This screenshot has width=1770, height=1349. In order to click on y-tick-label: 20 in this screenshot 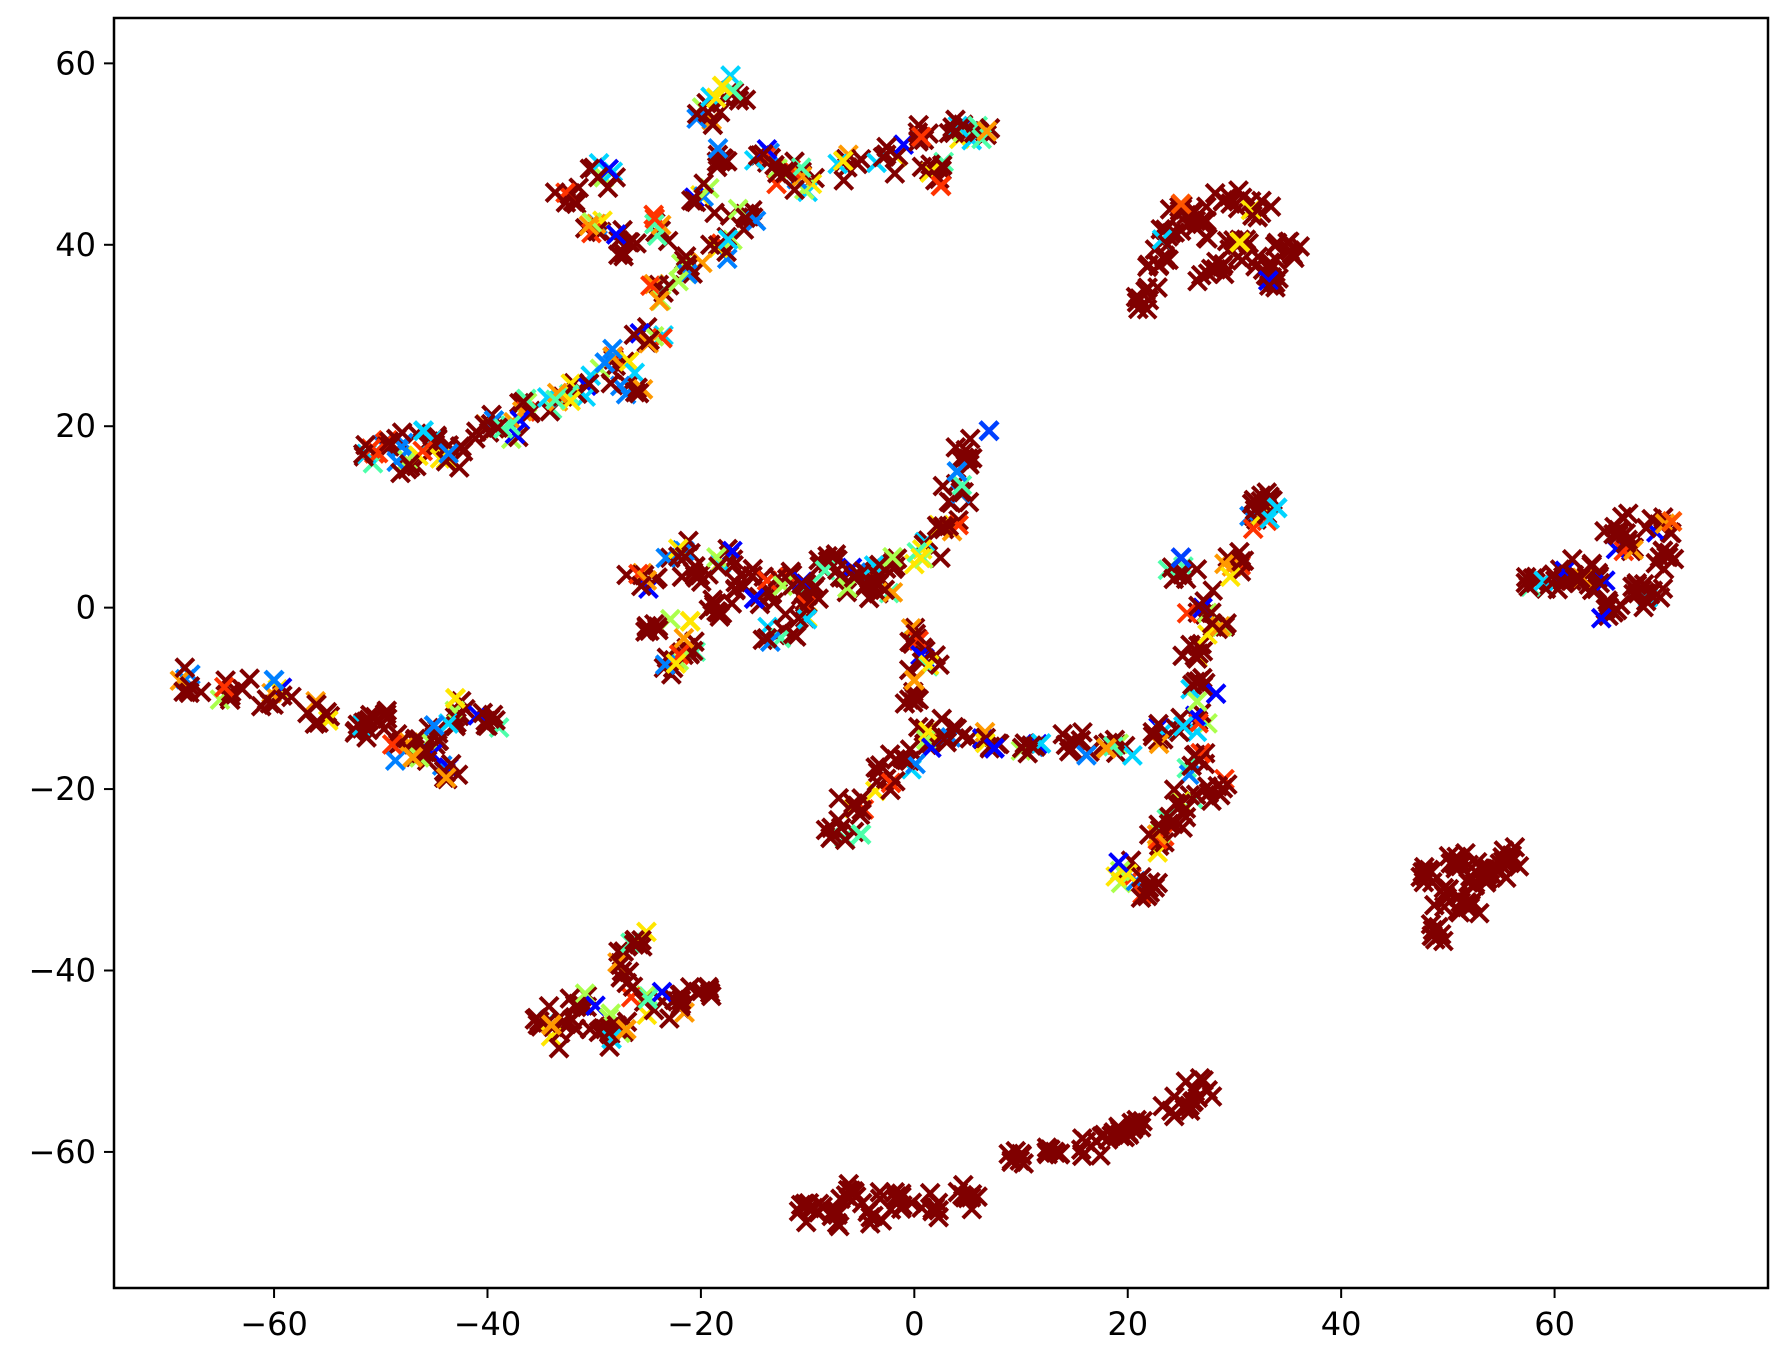, I will do `click(75, 426)`.